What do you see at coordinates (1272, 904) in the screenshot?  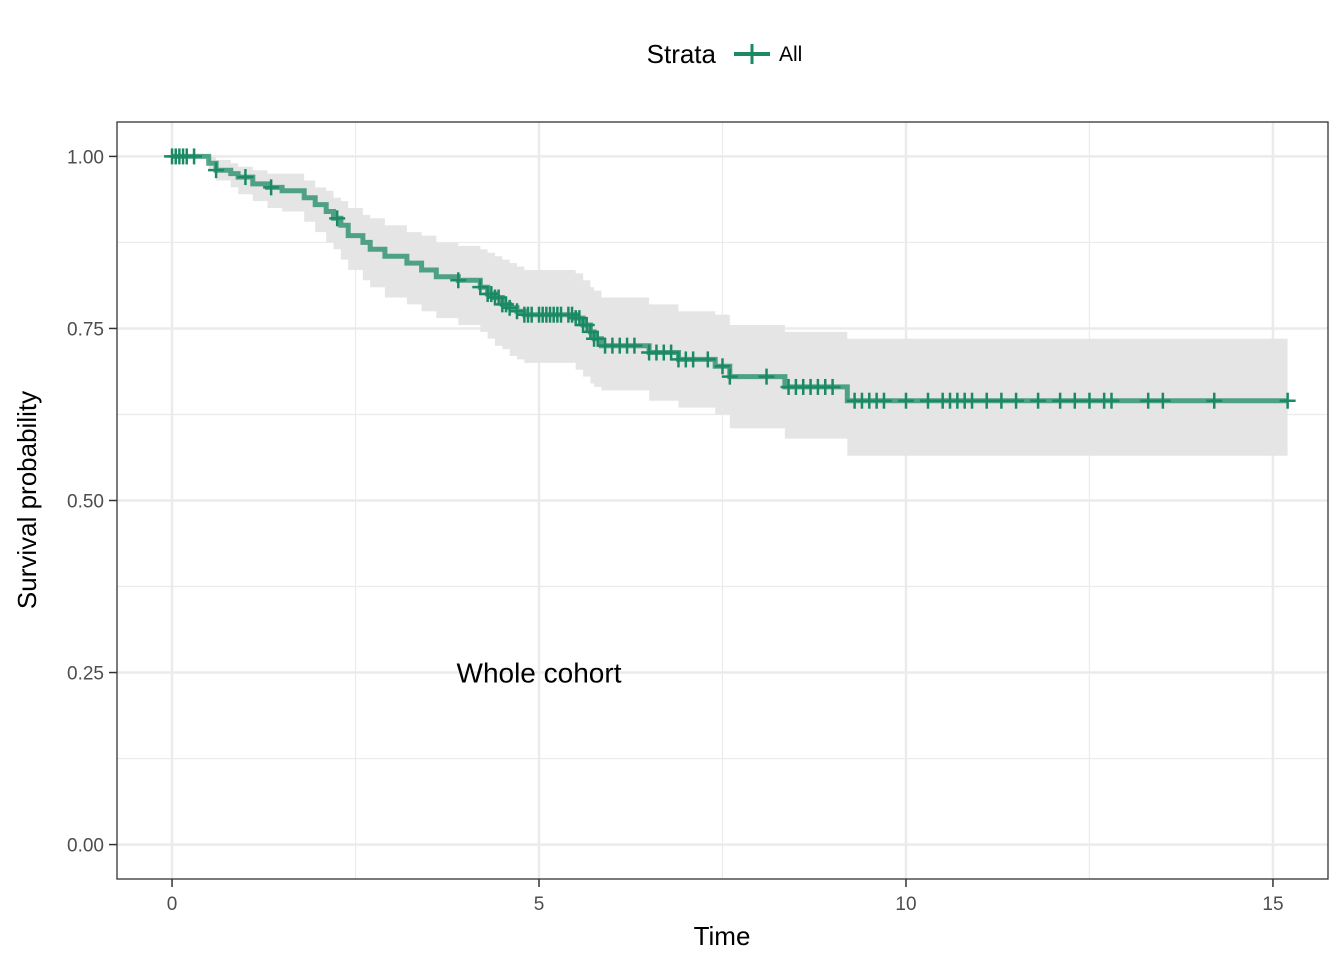 I see `x-tick-label: 15` at bounding box center [1272, 904].